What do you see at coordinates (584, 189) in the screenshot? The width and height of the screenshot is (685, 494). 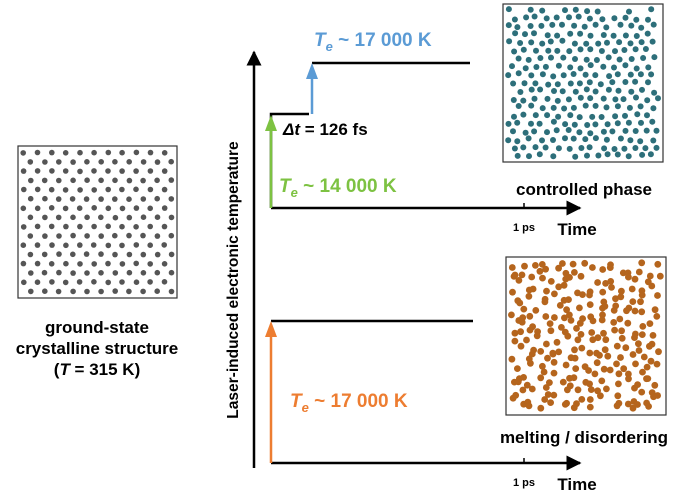 I see `controlled-phase-caption: controlled phase` at bounding box center [584, 189].